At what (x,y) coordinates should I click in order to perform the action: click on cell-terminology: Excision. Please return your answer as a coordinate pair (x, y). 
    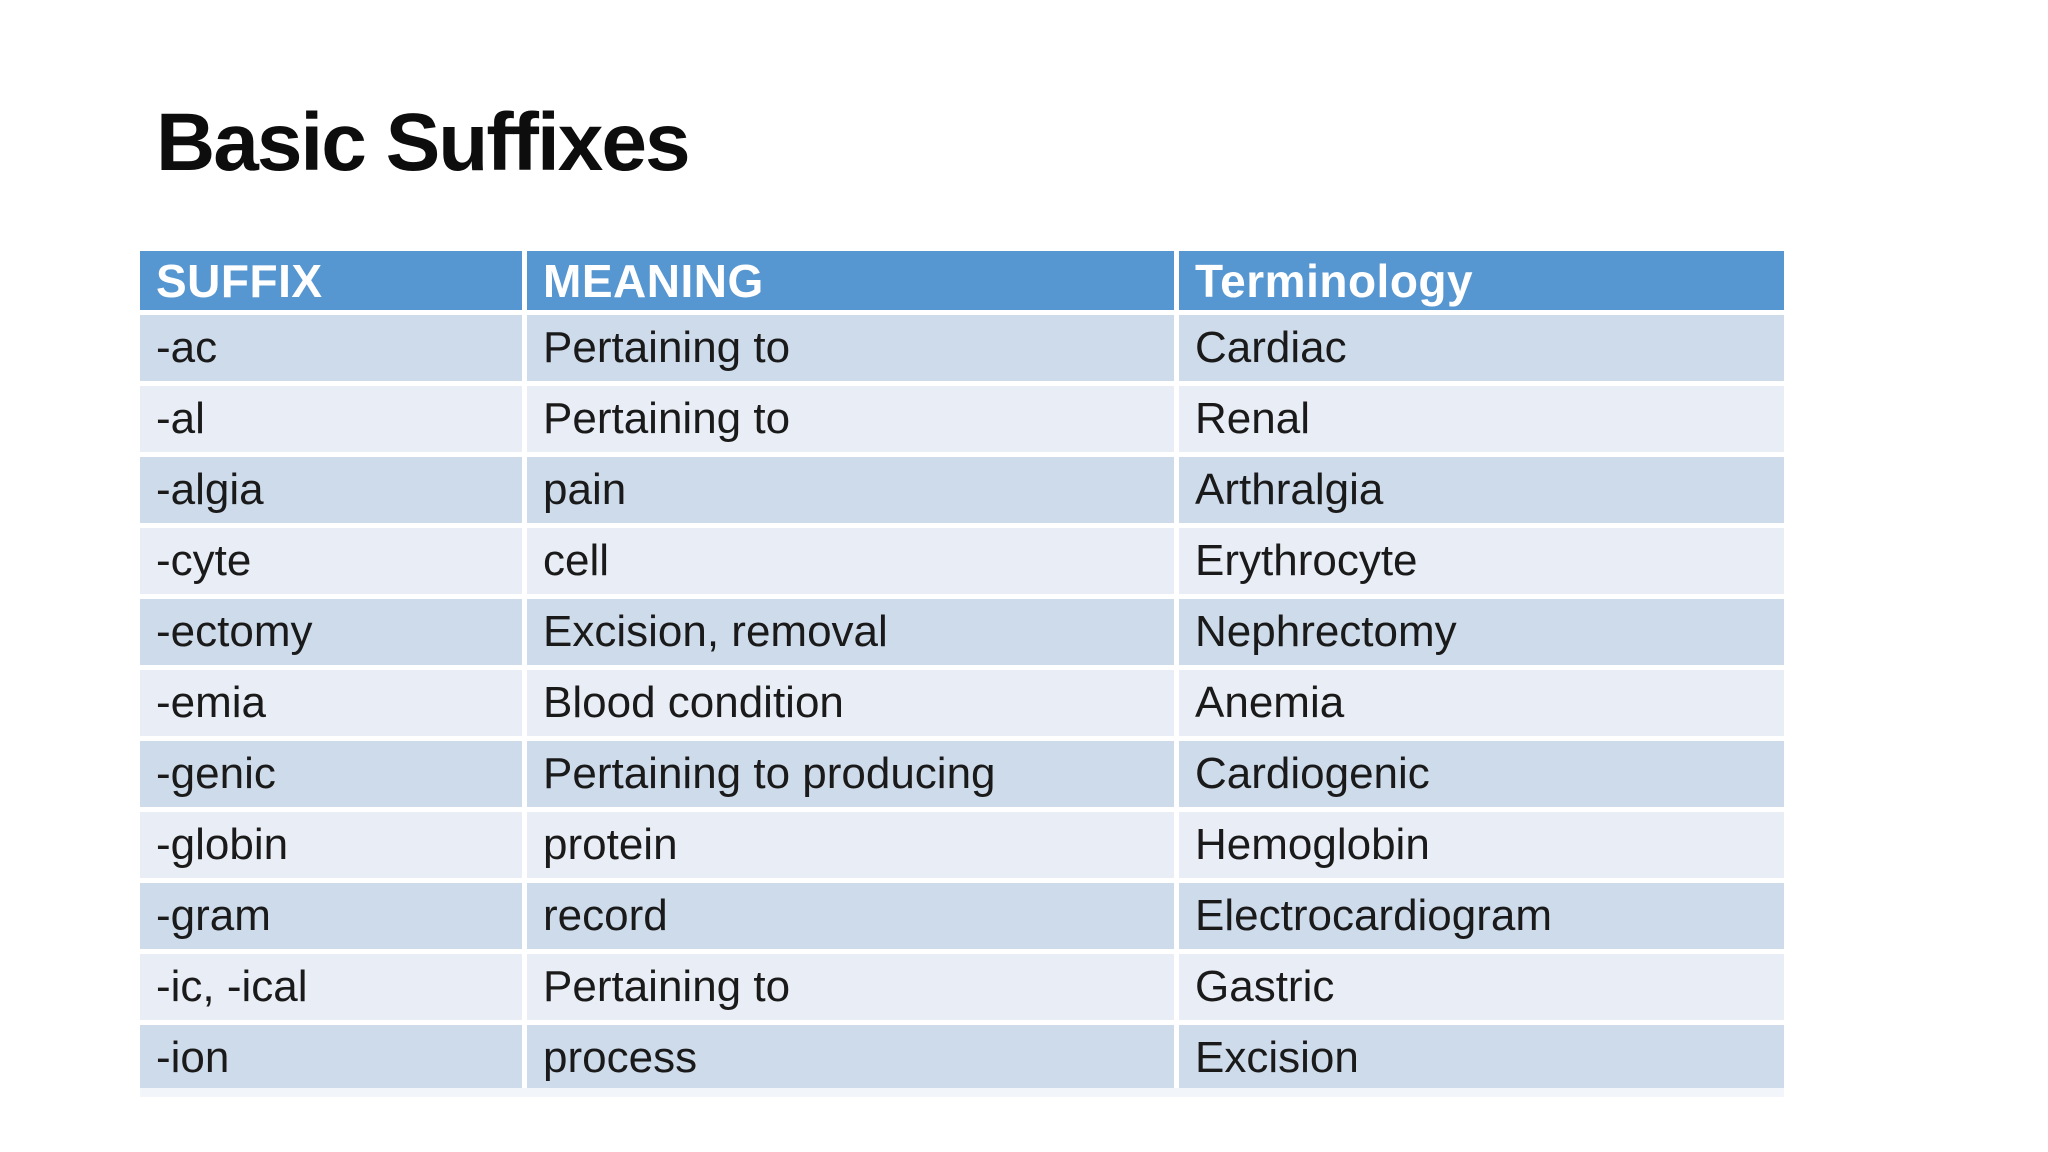
    Looking at the image, I should click on (1481, 1058).